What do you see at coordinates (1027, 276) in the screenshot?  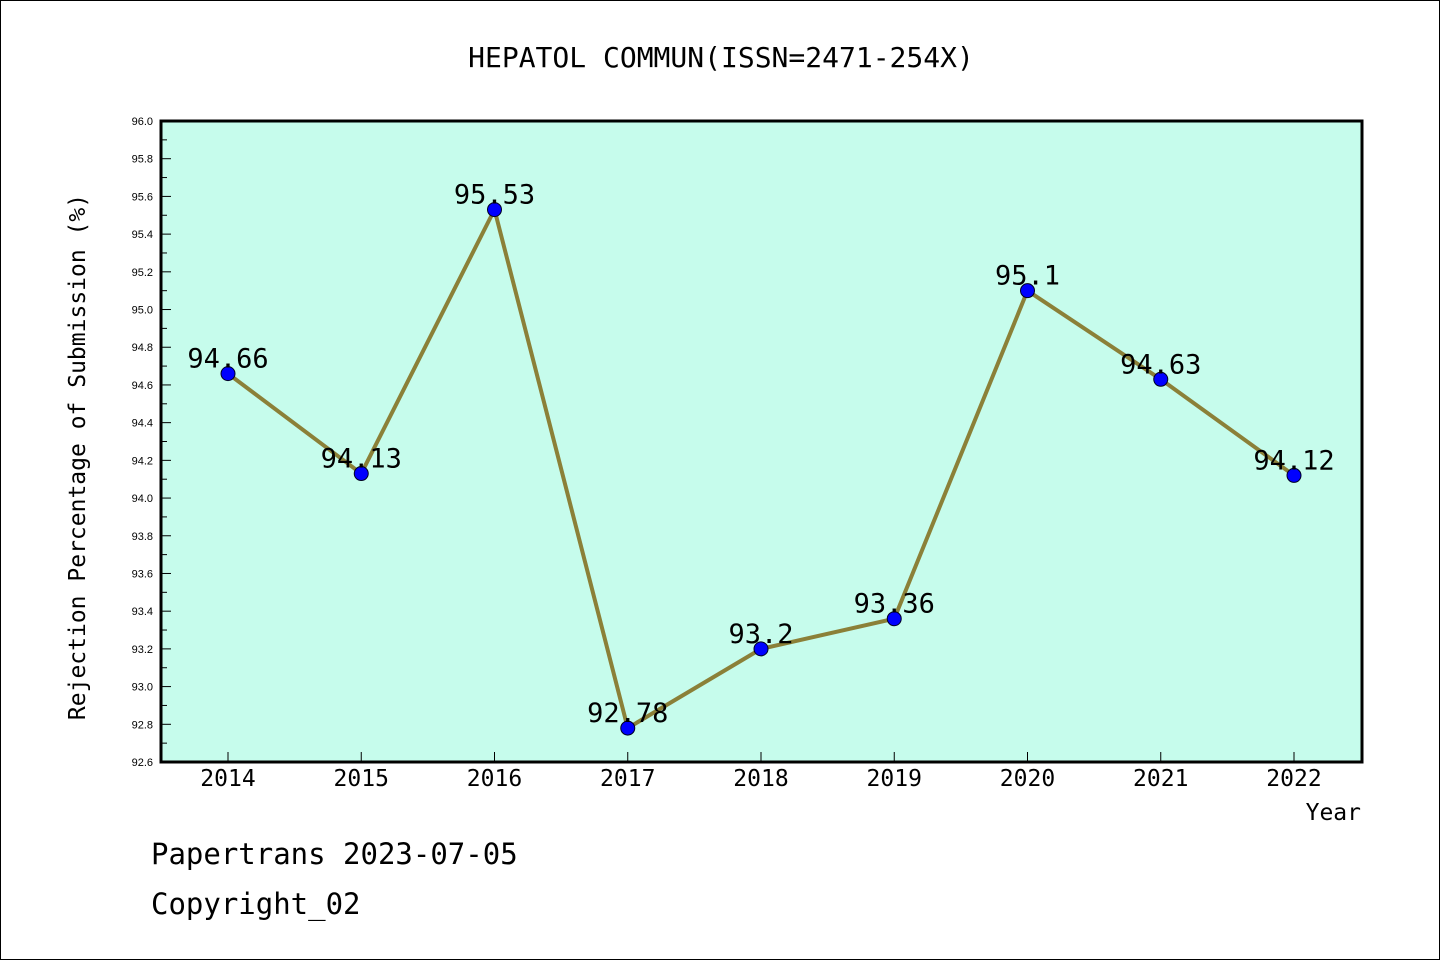 I see `data-point-label: 95.1` at bounding box center [1027, 276].